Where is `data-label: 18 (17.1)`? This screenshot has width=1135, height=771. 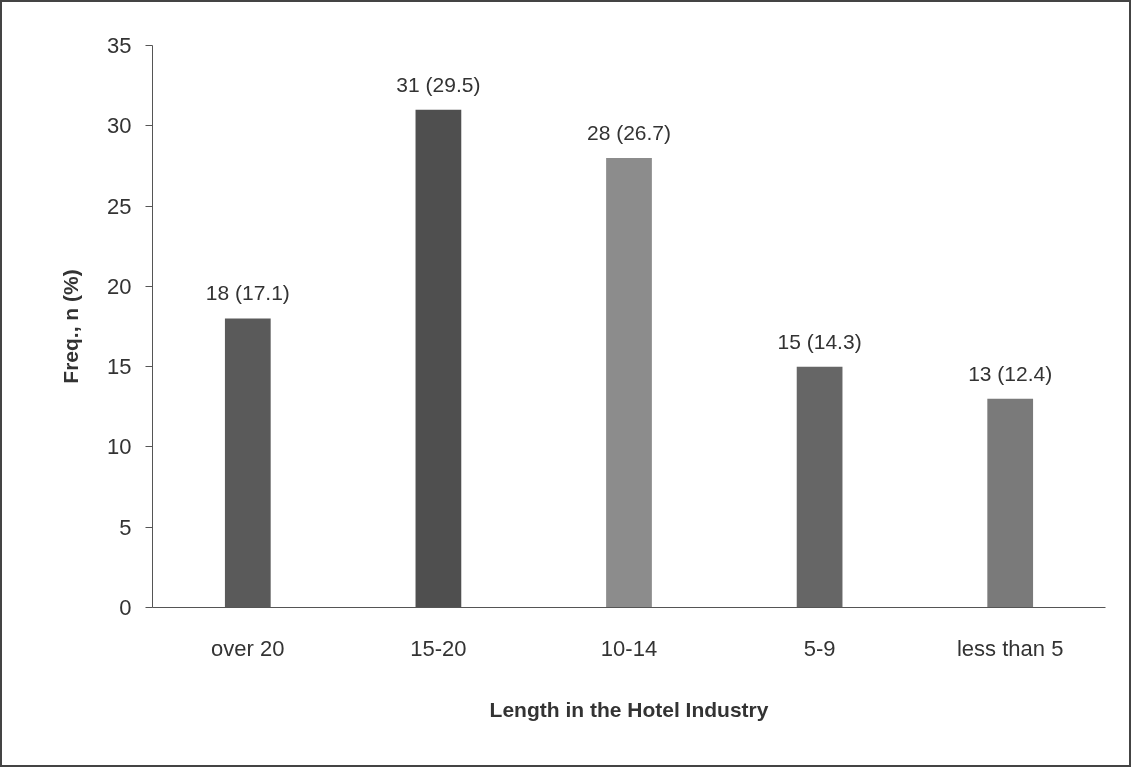
data-label: 18 (17.1) is located at coordinates (247, 293).